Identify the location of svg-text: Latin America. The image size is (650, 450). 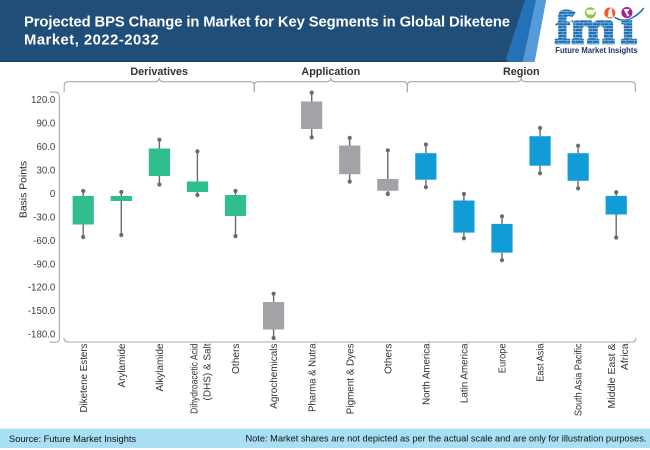
(465, 373).